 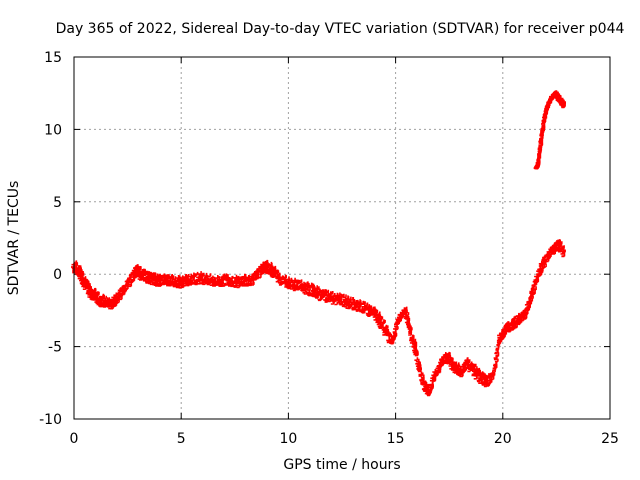 What do you see at coordinates (503, 439) in the screenshot?
I see `x-tick-label: 20` at bounding box center [503, 439].